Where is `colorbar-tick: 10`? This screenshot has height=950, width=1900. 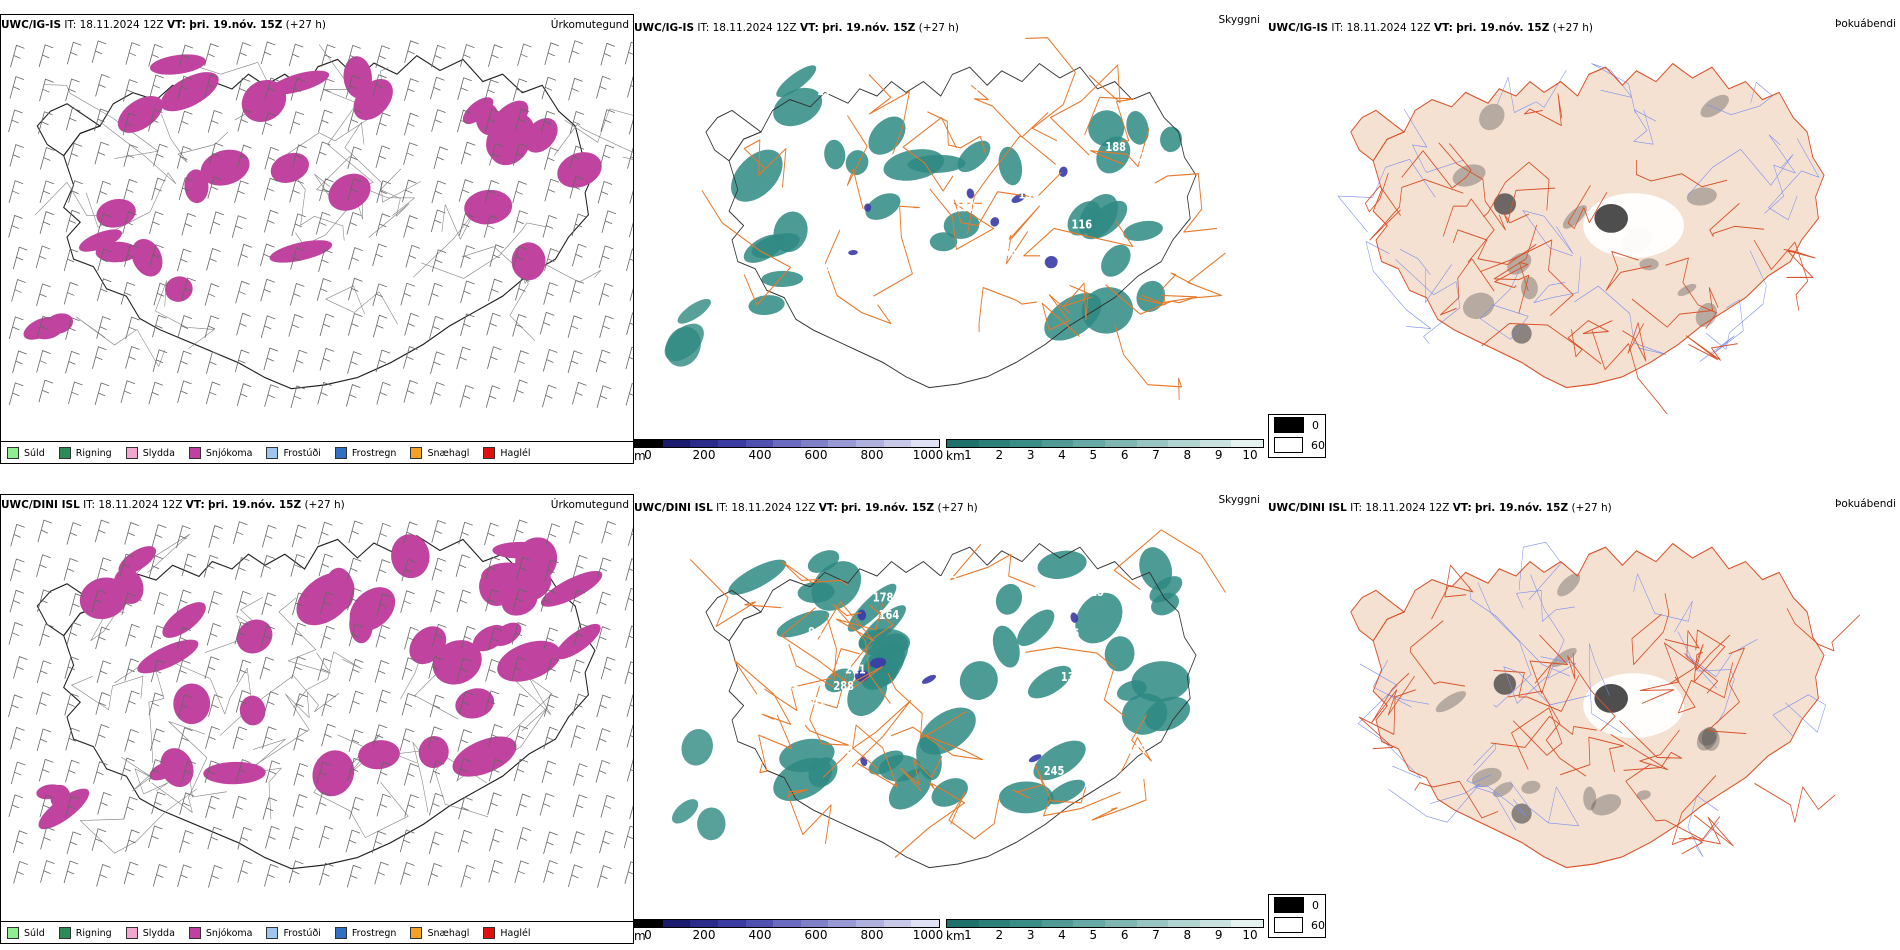
colorbar-tick: 10 is located at coordinates (1250, 935).